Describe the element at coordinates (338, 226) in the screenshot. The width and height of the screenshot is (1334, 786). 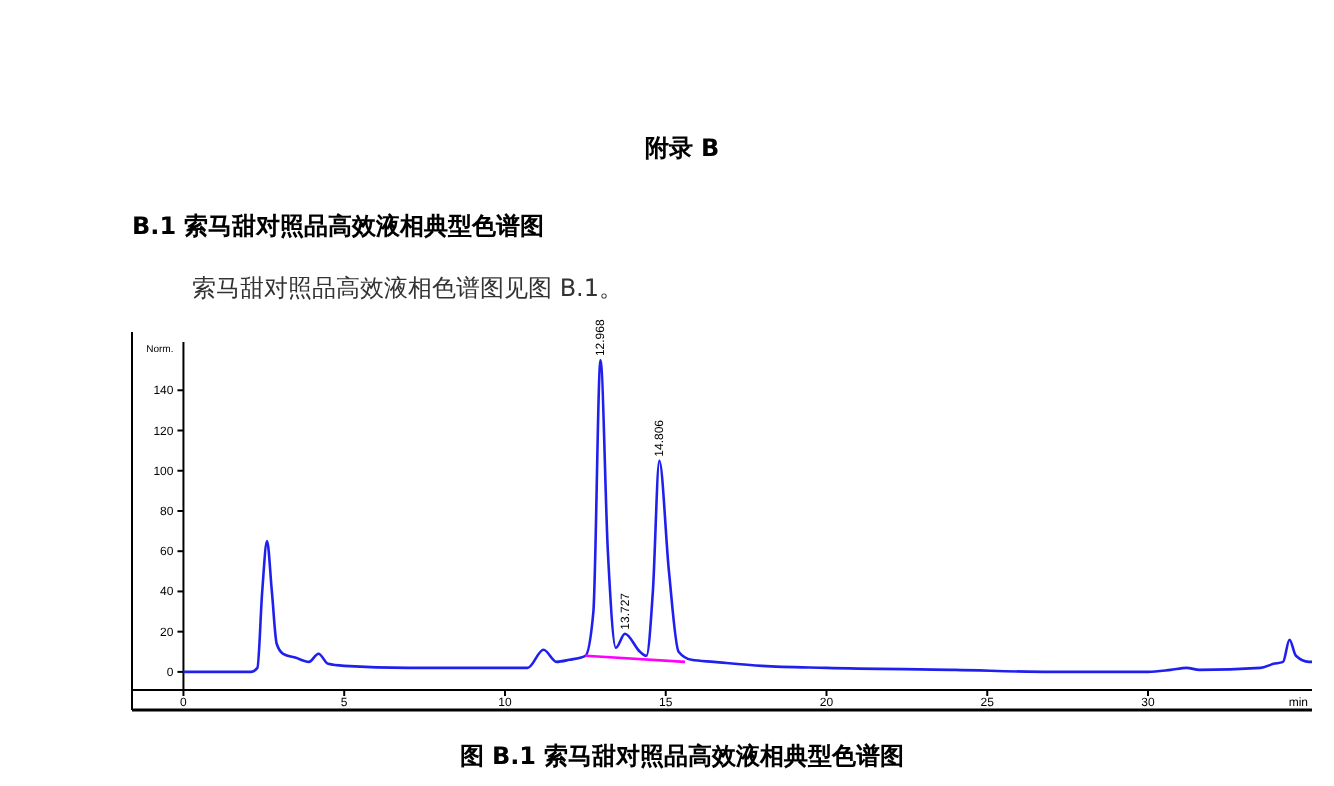
I see `chart-subtitle: B.1 索马甜对照品高效液相典型色谱图` at that location.